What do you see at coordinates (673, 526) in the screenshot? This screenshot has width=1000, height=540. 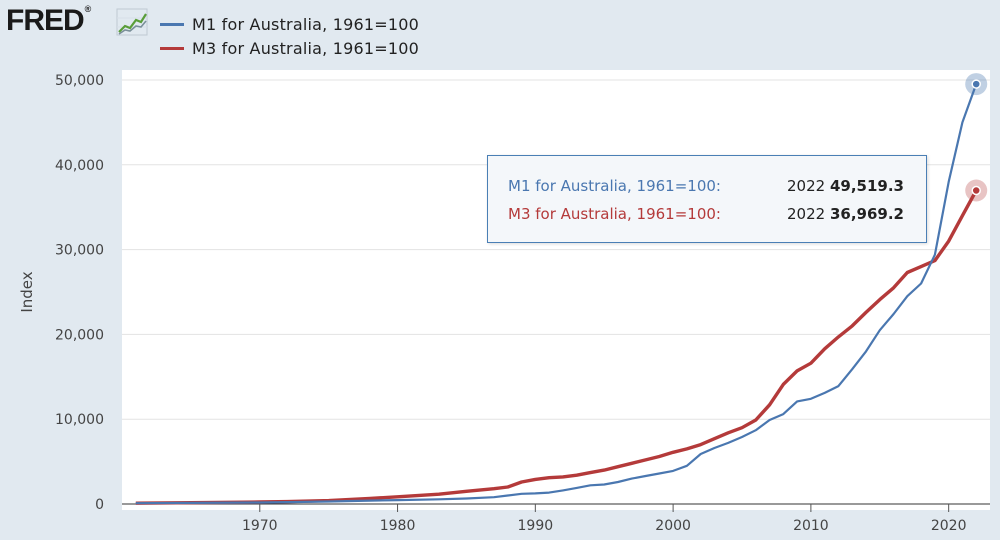 I see `x-tick-label: 2000` at bounding box center [673, 526].